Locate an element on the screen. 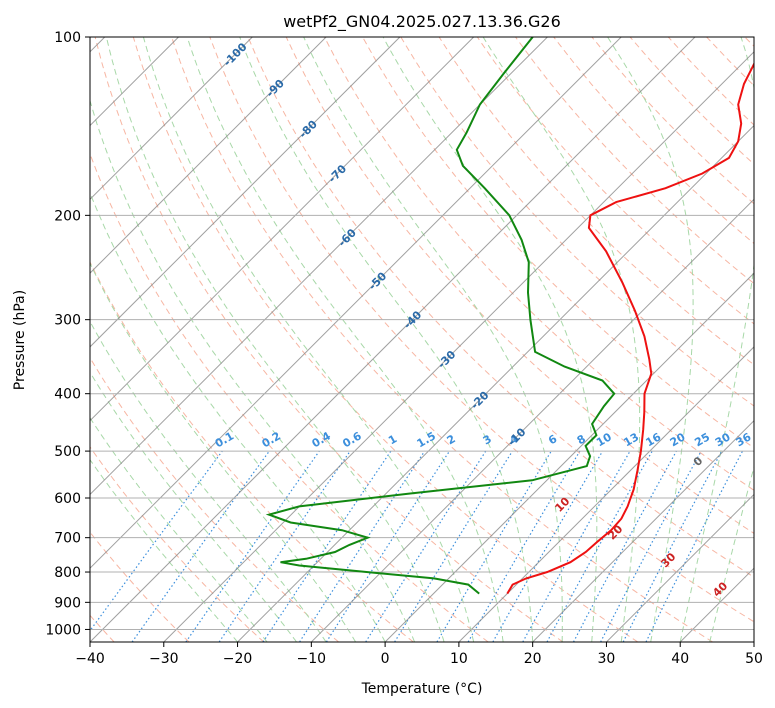 This screenshot has height=708, width=775. x-tick-label: 10 is located at coordinates (459, 659).